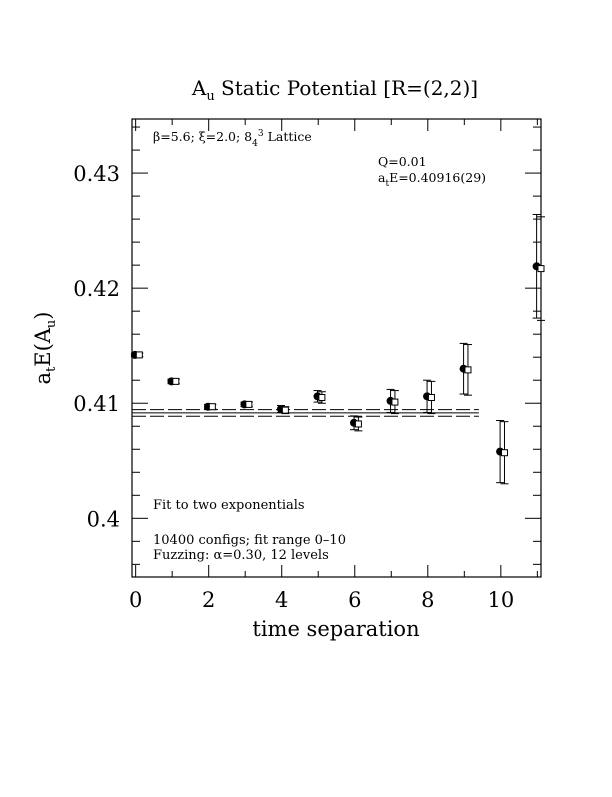 The height and width of the screenshot is (797, 612). Describe the element at coordinates (305, 413) in the screenshot. I see `fit-band` at that location.